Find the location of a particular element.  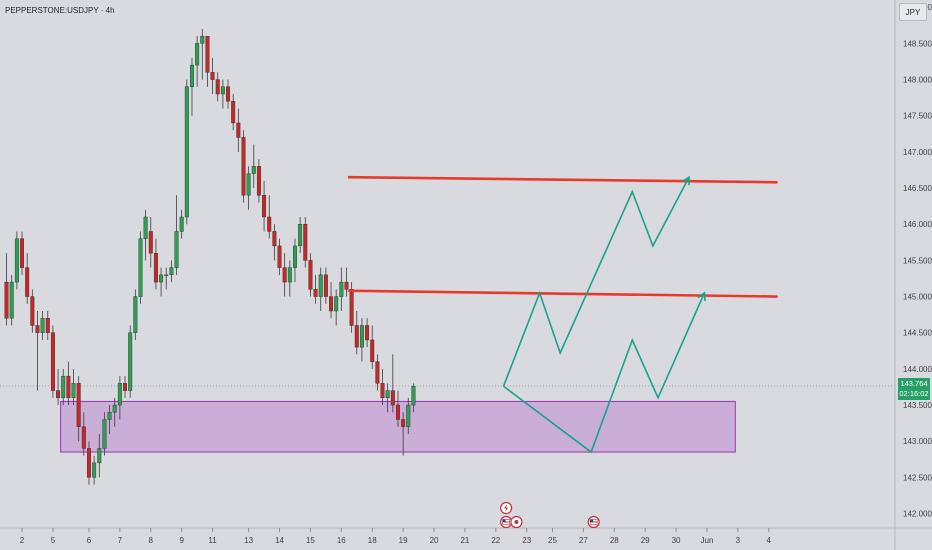

y-tick-label: 146.500 is located at coordinates (917, 188).